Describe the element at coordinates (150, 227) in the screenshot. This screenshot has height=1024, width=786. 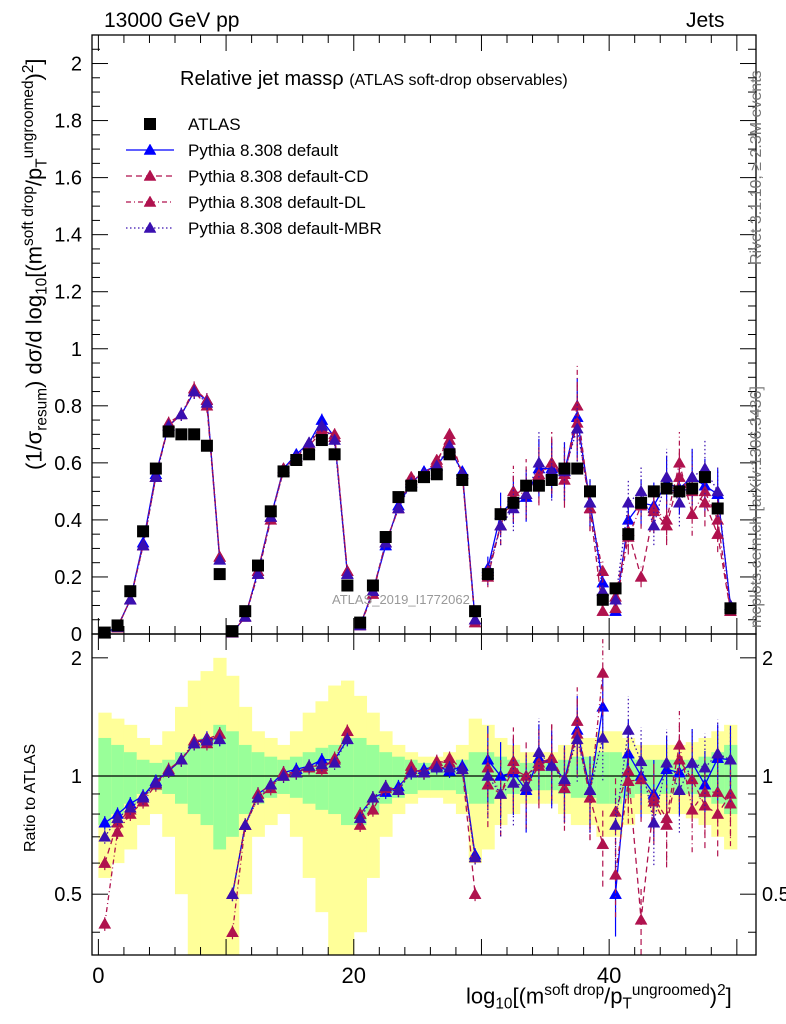
I see `legend-marker-pythia-8-308-default-mbr` at that location.